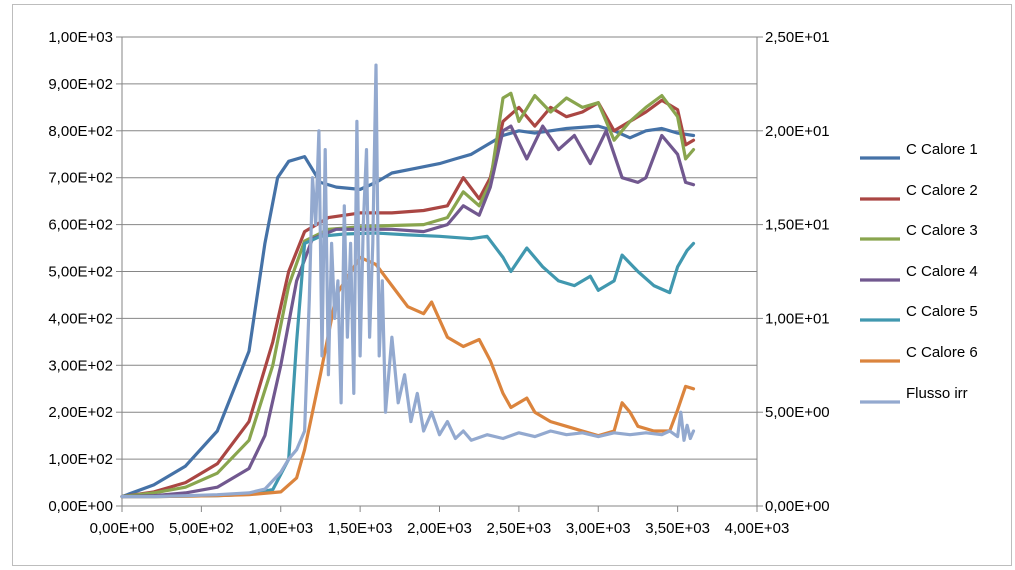 This screenshot has width=1015, height=570. I want to click on legend-label: C Calore 5, so click(942, 312).